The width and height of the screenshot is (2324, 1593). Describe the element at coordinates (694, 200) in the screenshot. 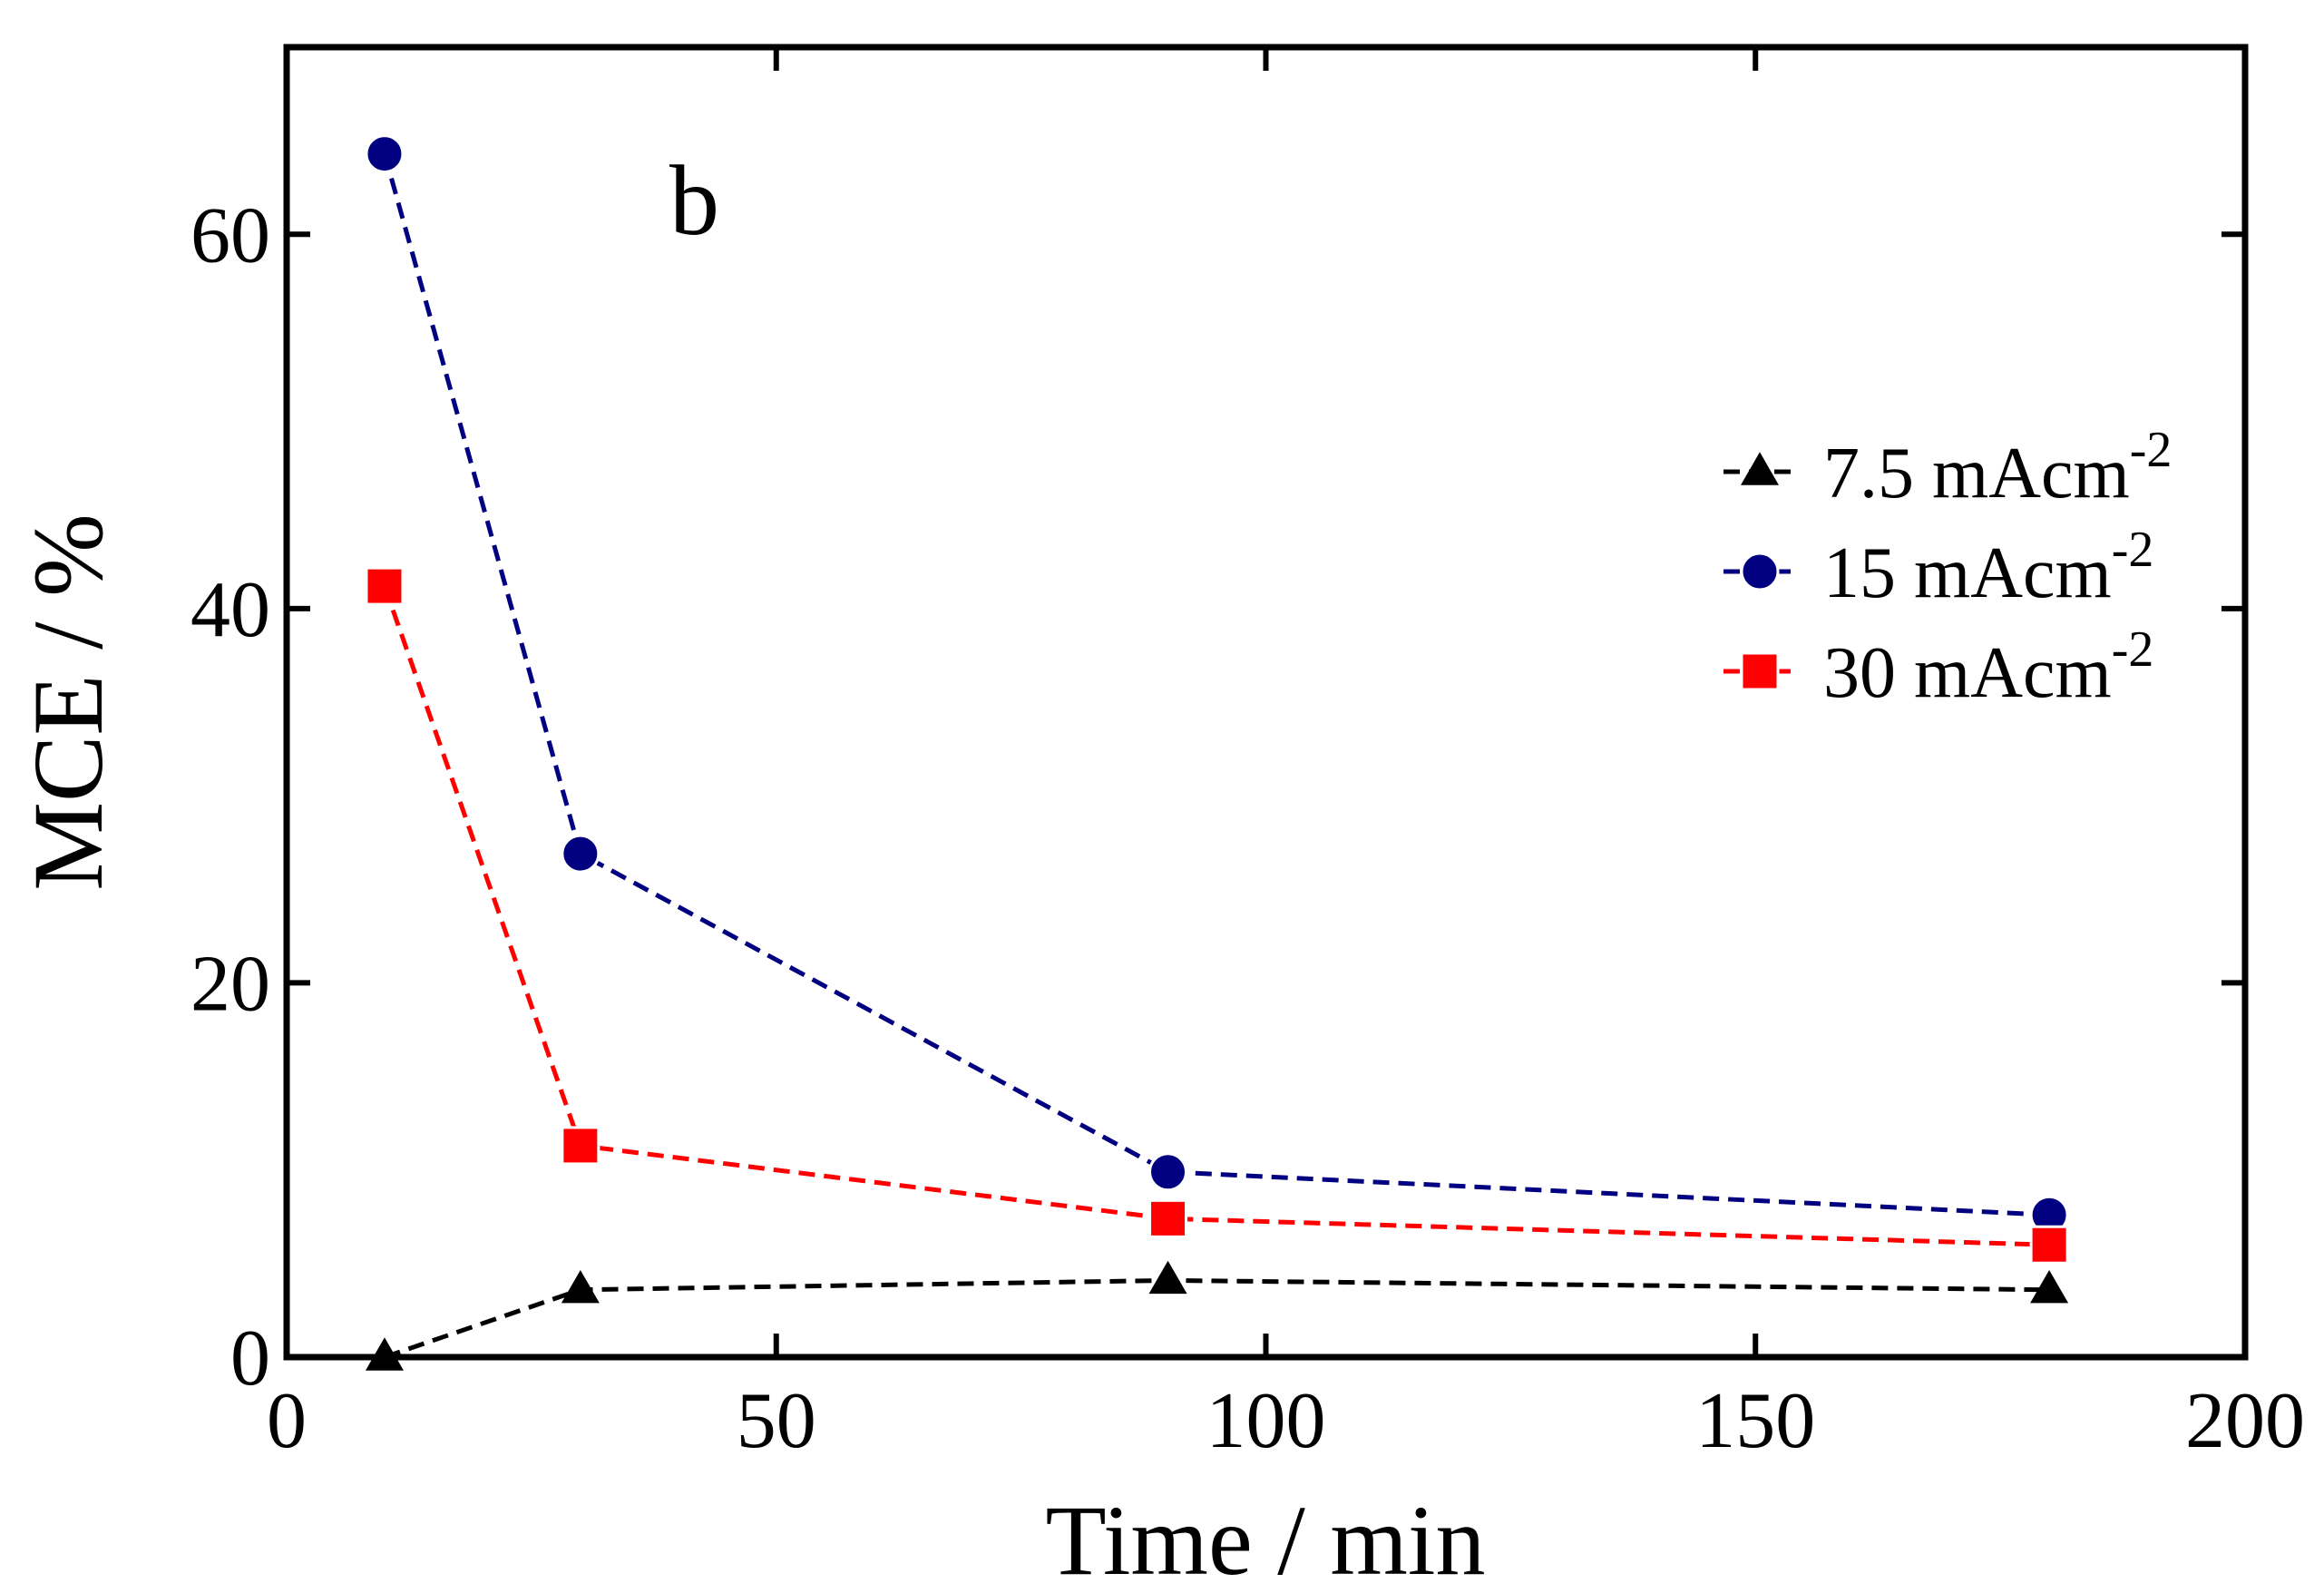

I see `panel-label: b` at that location.